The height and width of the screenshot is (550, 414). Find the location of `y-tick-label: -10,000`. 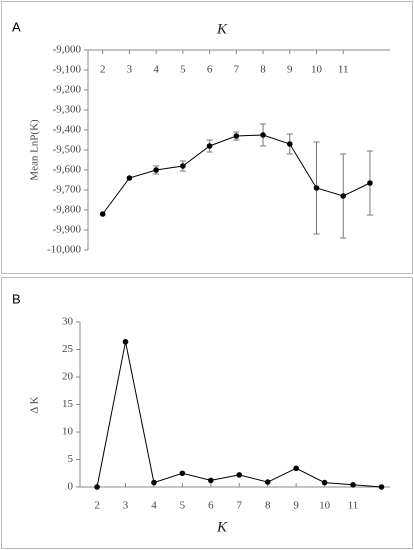

y-tick-label: -10,000 is located at coordinates (64, 250).